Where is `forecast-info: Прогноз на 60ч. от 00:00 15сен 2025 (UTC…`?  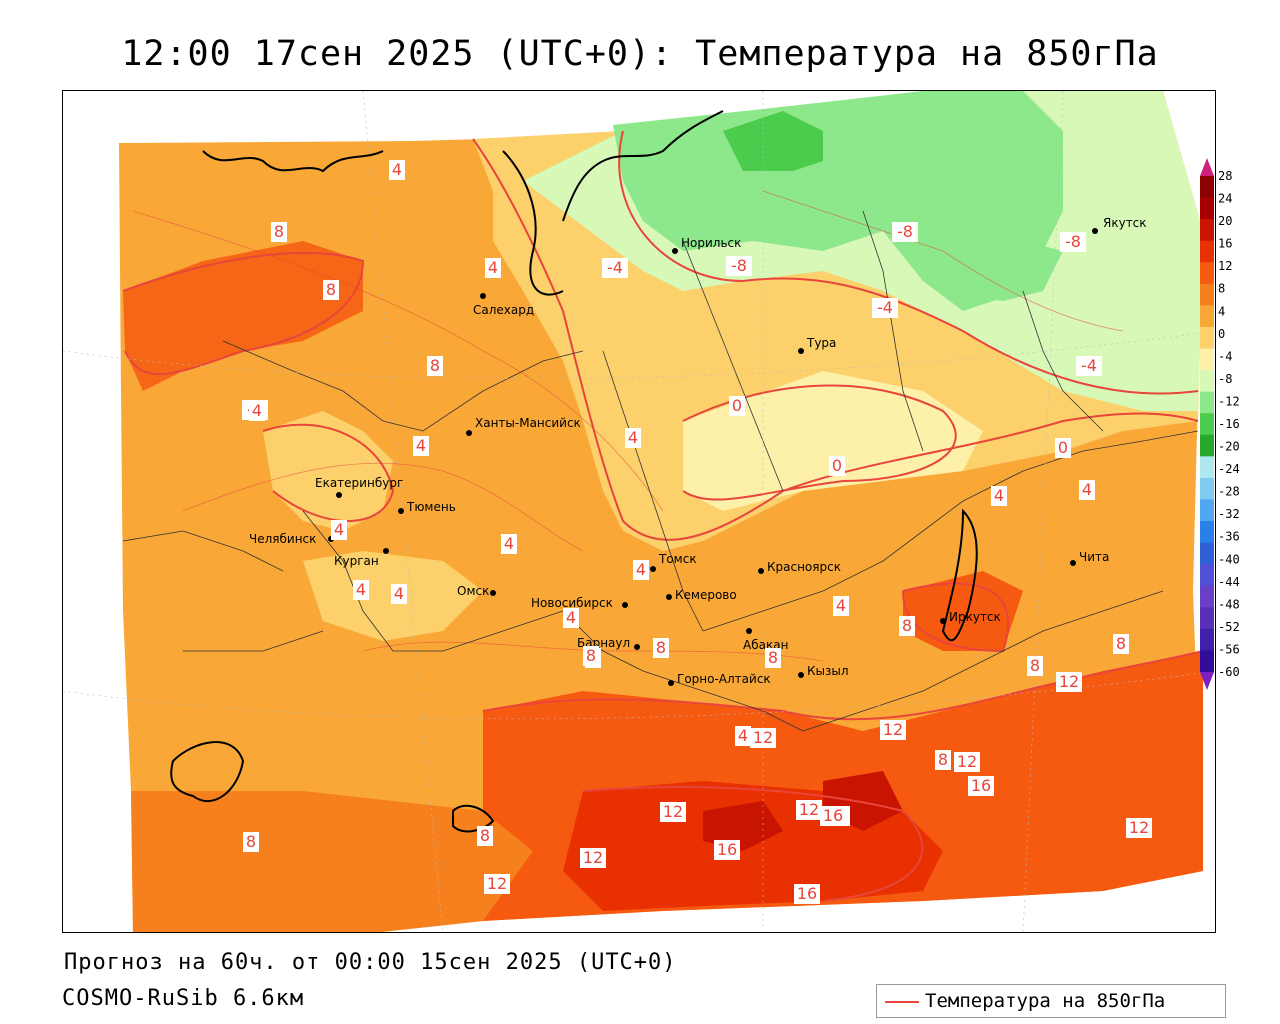
forecast-info: Прогноз на 60ч. от 00:00 15сен 2025 (UTC… is located at coordinates (370, 962).